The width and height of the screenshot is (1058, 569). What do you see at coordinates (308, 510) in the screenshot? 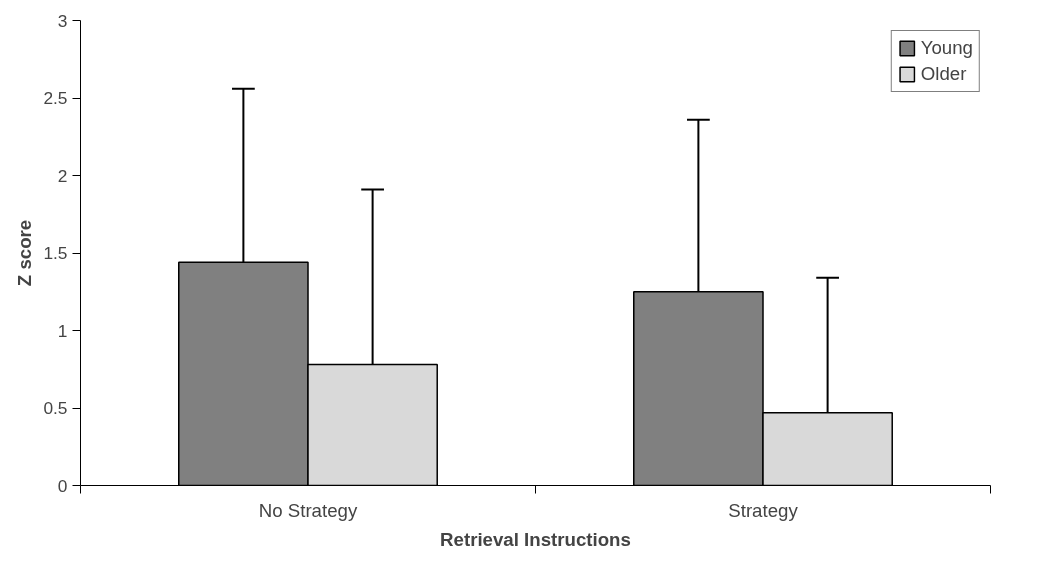
I see `x-tick-label: No Strategy` at bounding box center [308, 510].